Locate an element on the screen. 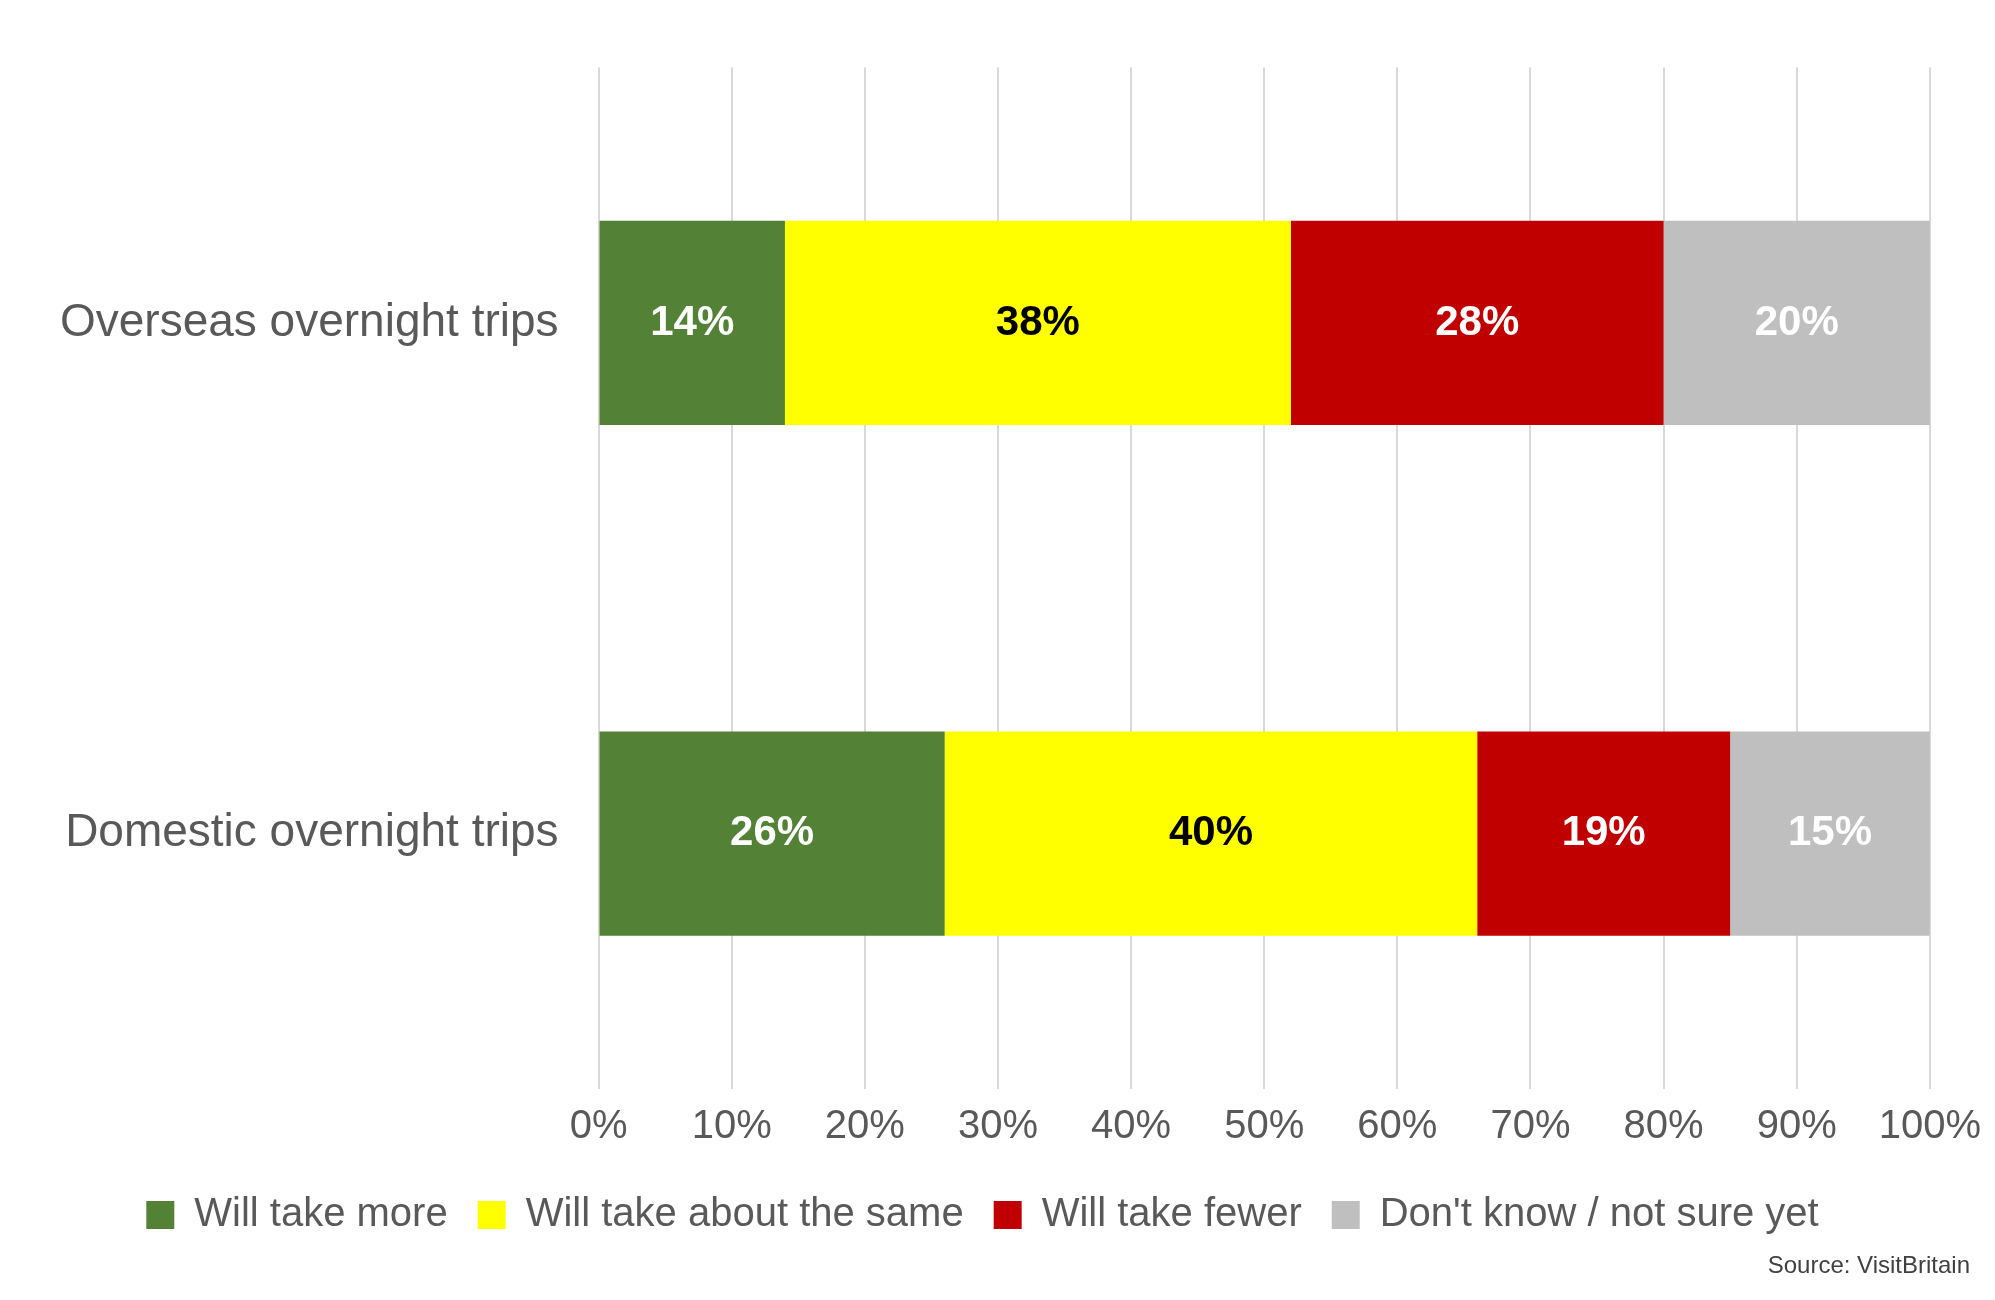 The image size is (1995, 1300). y-tick-label: Overseas overnight trips is located at coordinates (309, 319).